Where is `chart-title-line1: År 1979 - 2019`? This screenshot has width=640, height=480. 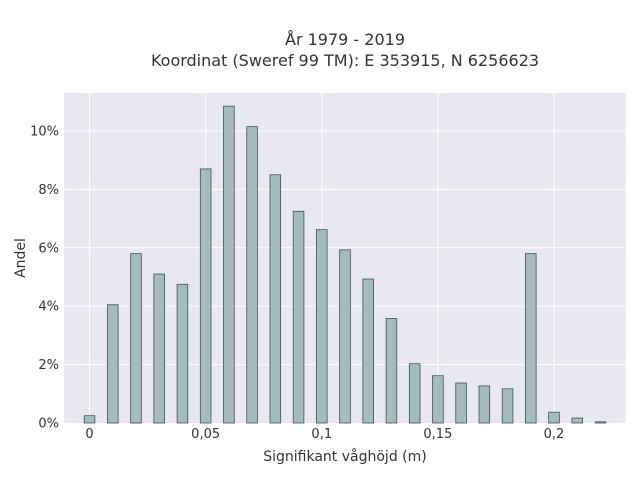
chart-title-line1: År 1979 - 2019 is located at coordinates (345, 39).